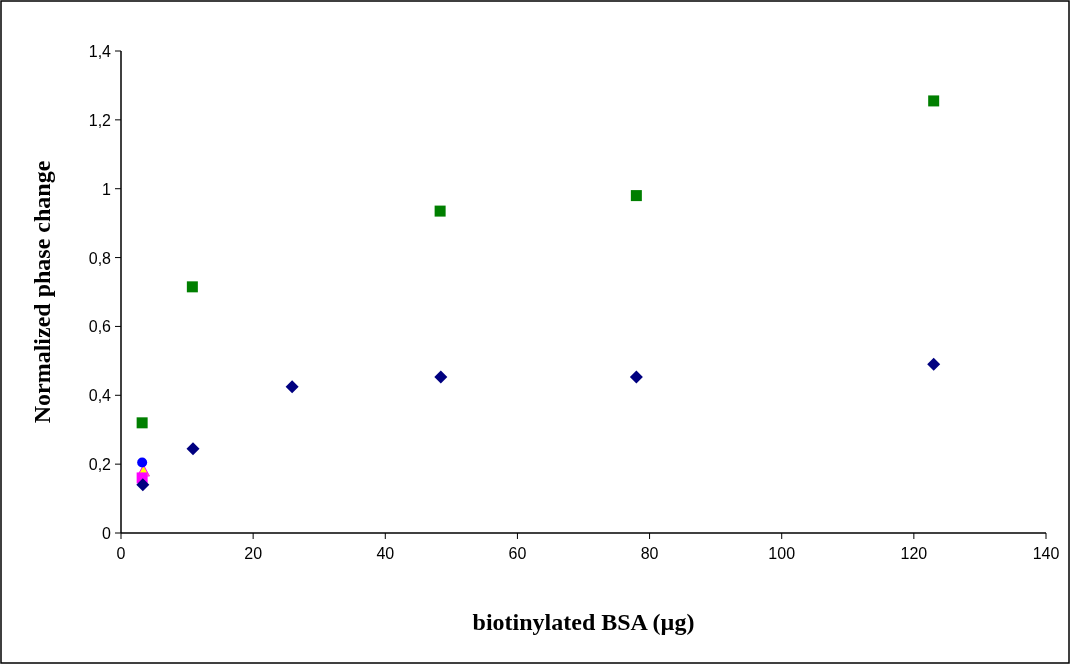  What do you see at coordinates (1046, 553) in the screenshot?
I see `x-tick-label: 140` at bounding box center [1046, 553].